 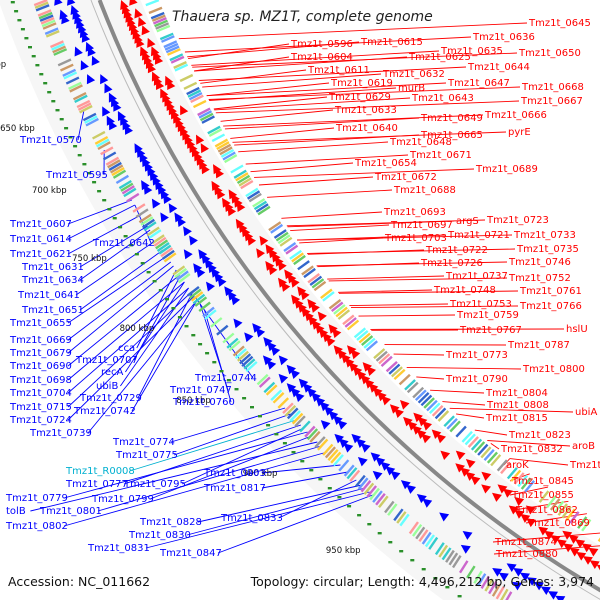 I want to click on forward-gene-label: Tmz1t_0862, so click(x=546, y=510).